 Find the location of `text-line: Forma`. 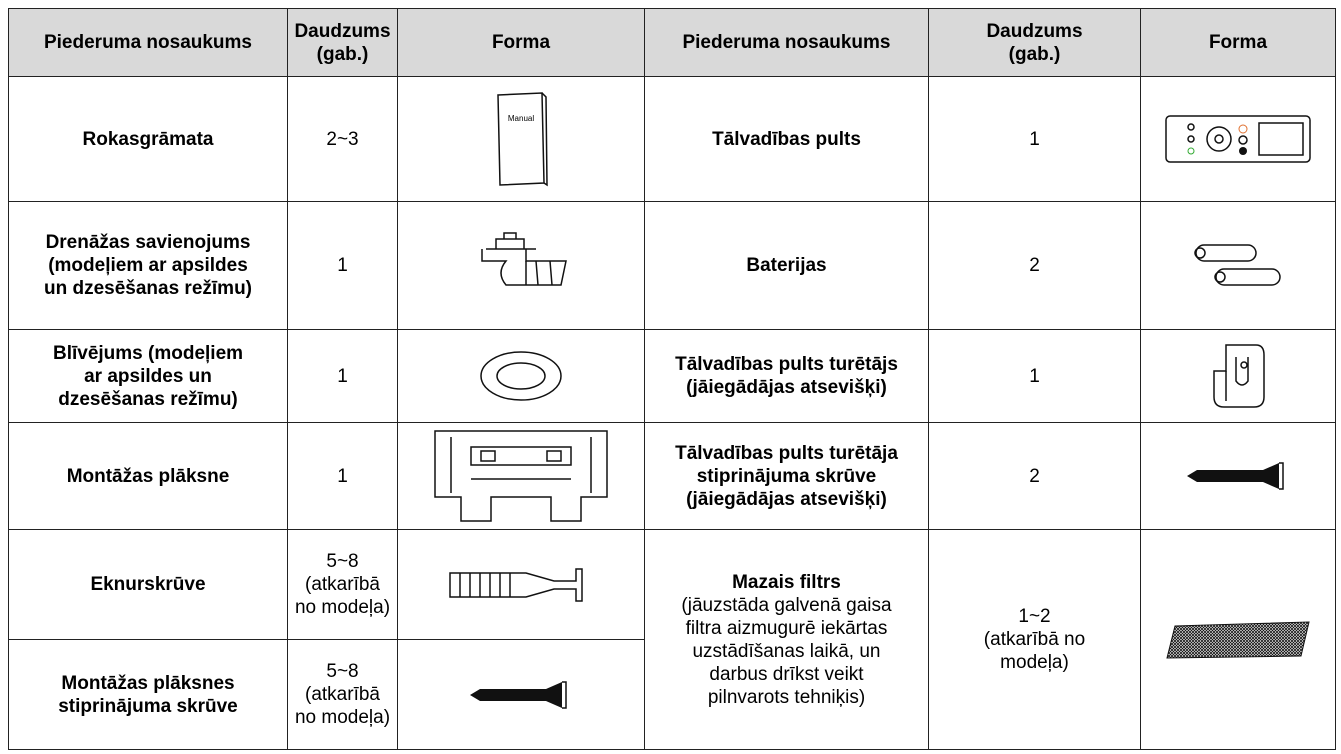

text-line: Forma is located at coordinates (1238, 42).